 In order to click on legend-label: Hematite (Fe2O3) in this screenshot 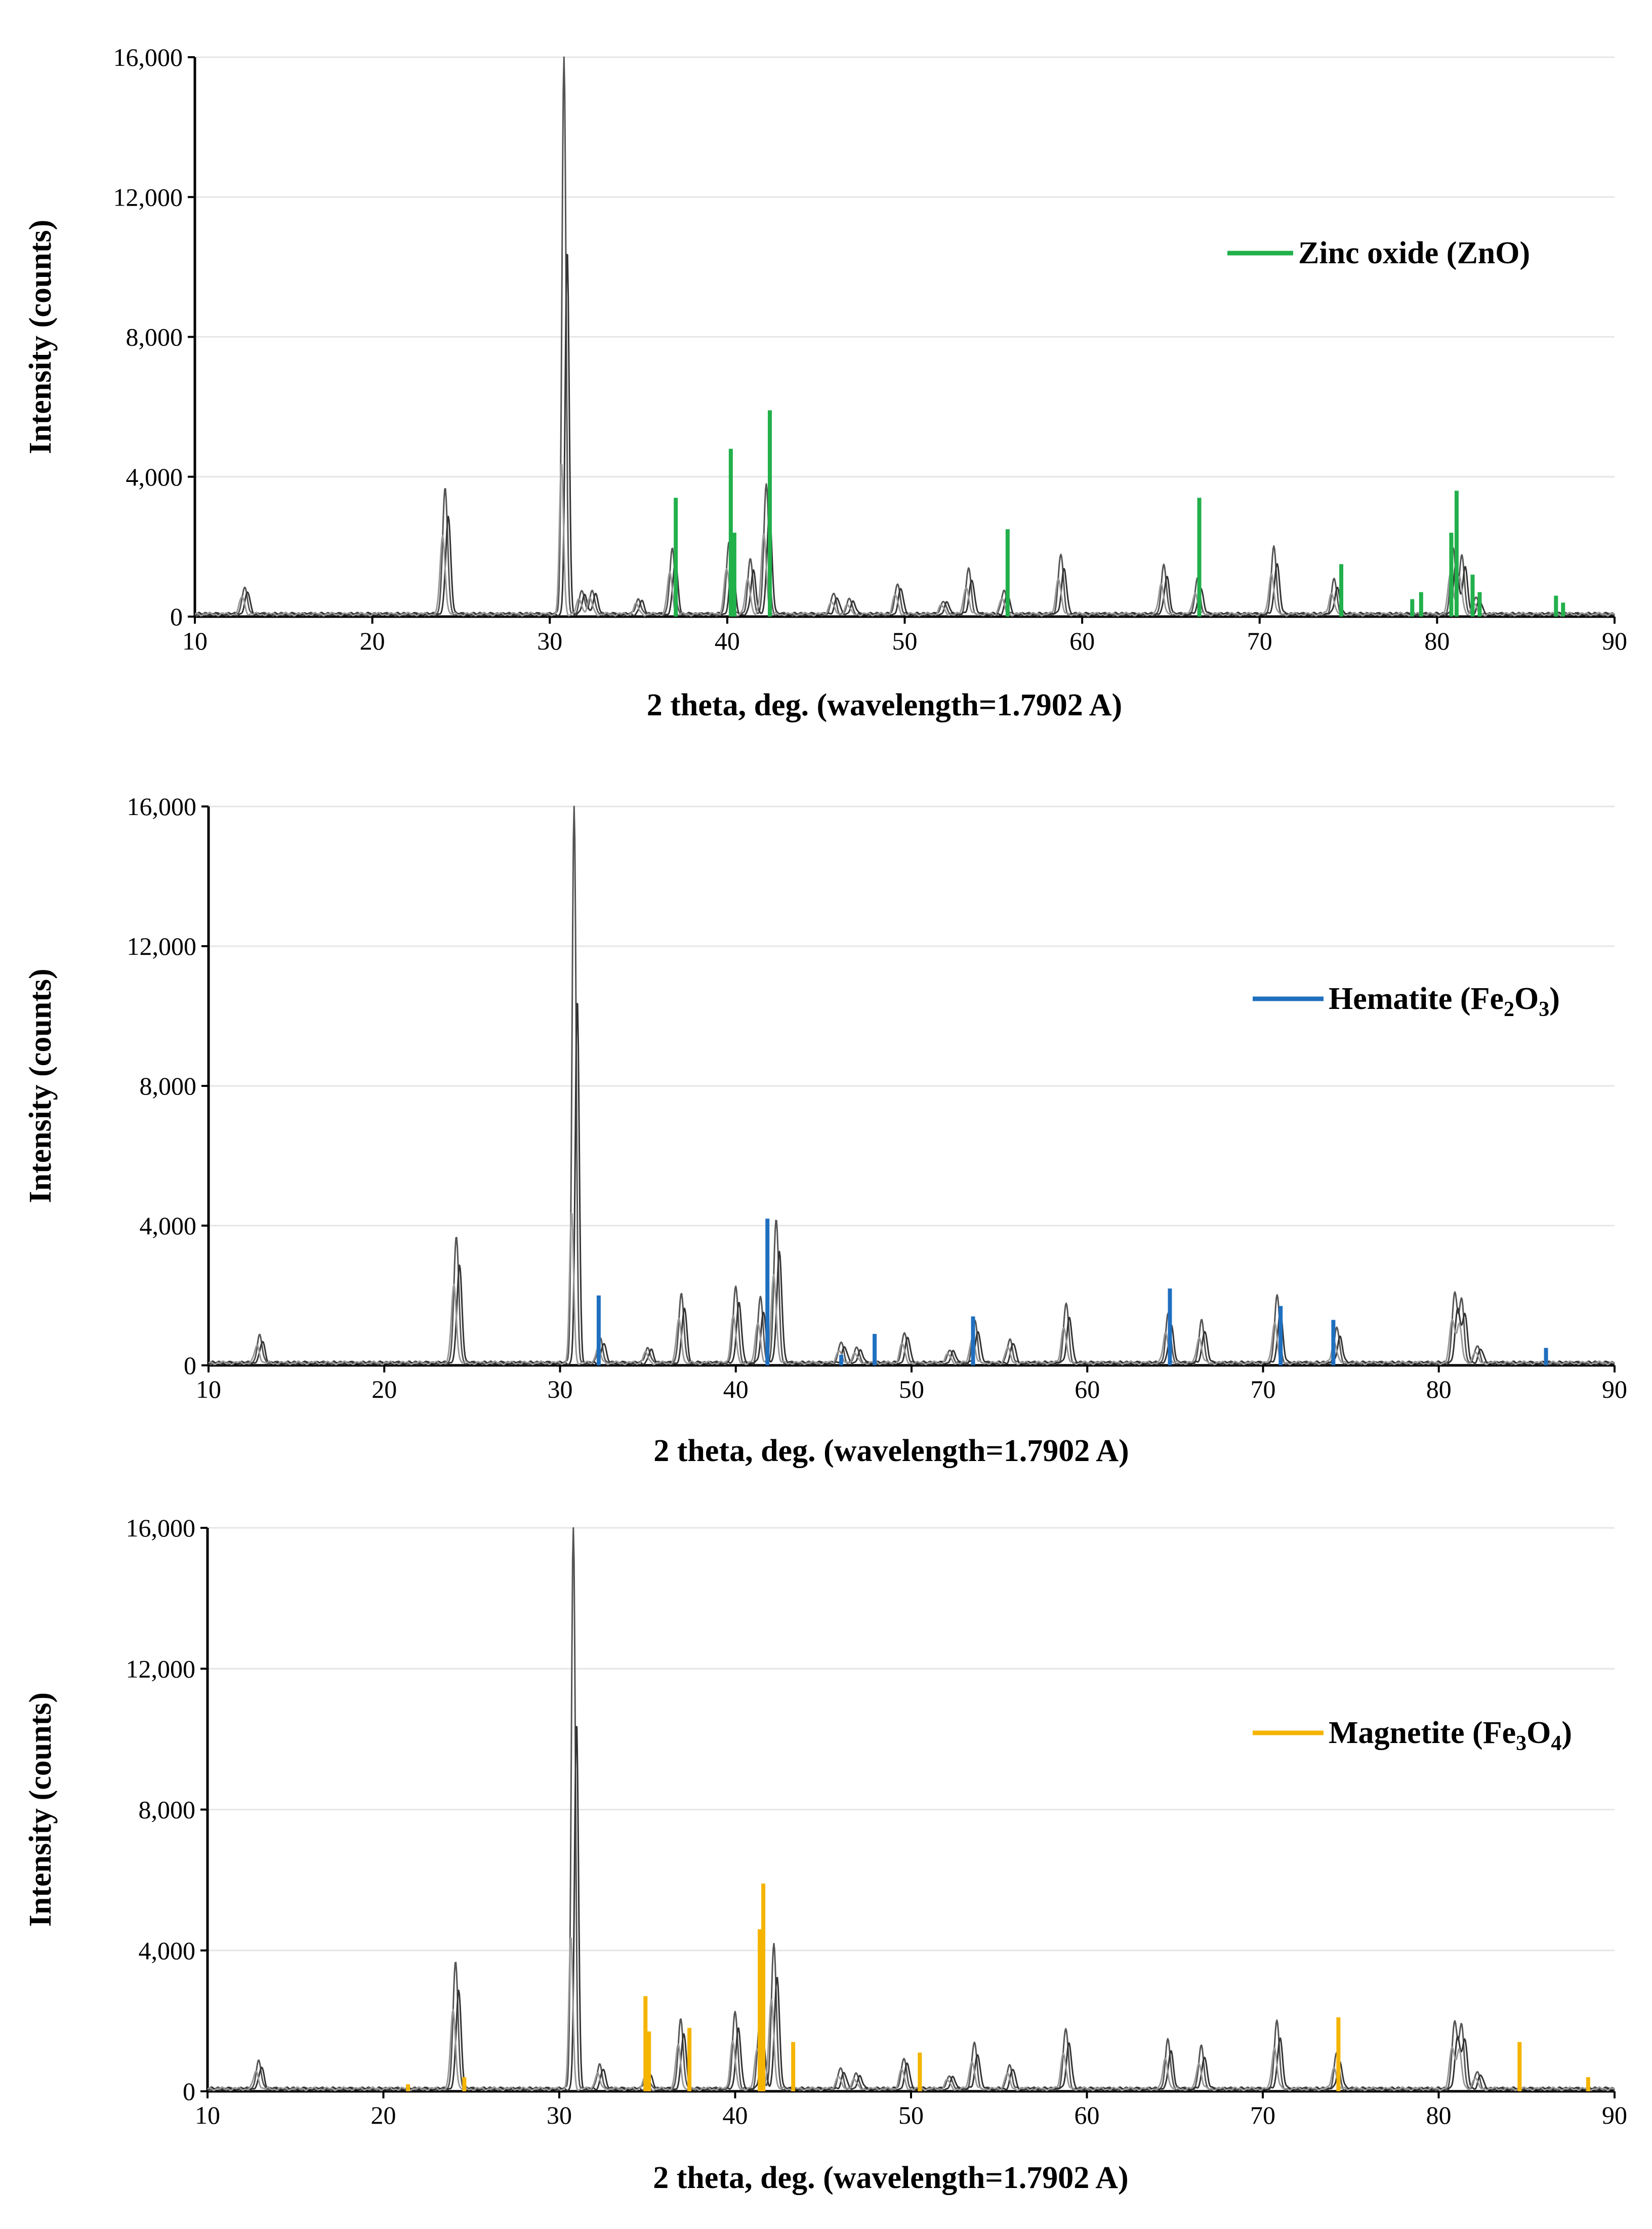, I will do `click(1444, 1002)`.